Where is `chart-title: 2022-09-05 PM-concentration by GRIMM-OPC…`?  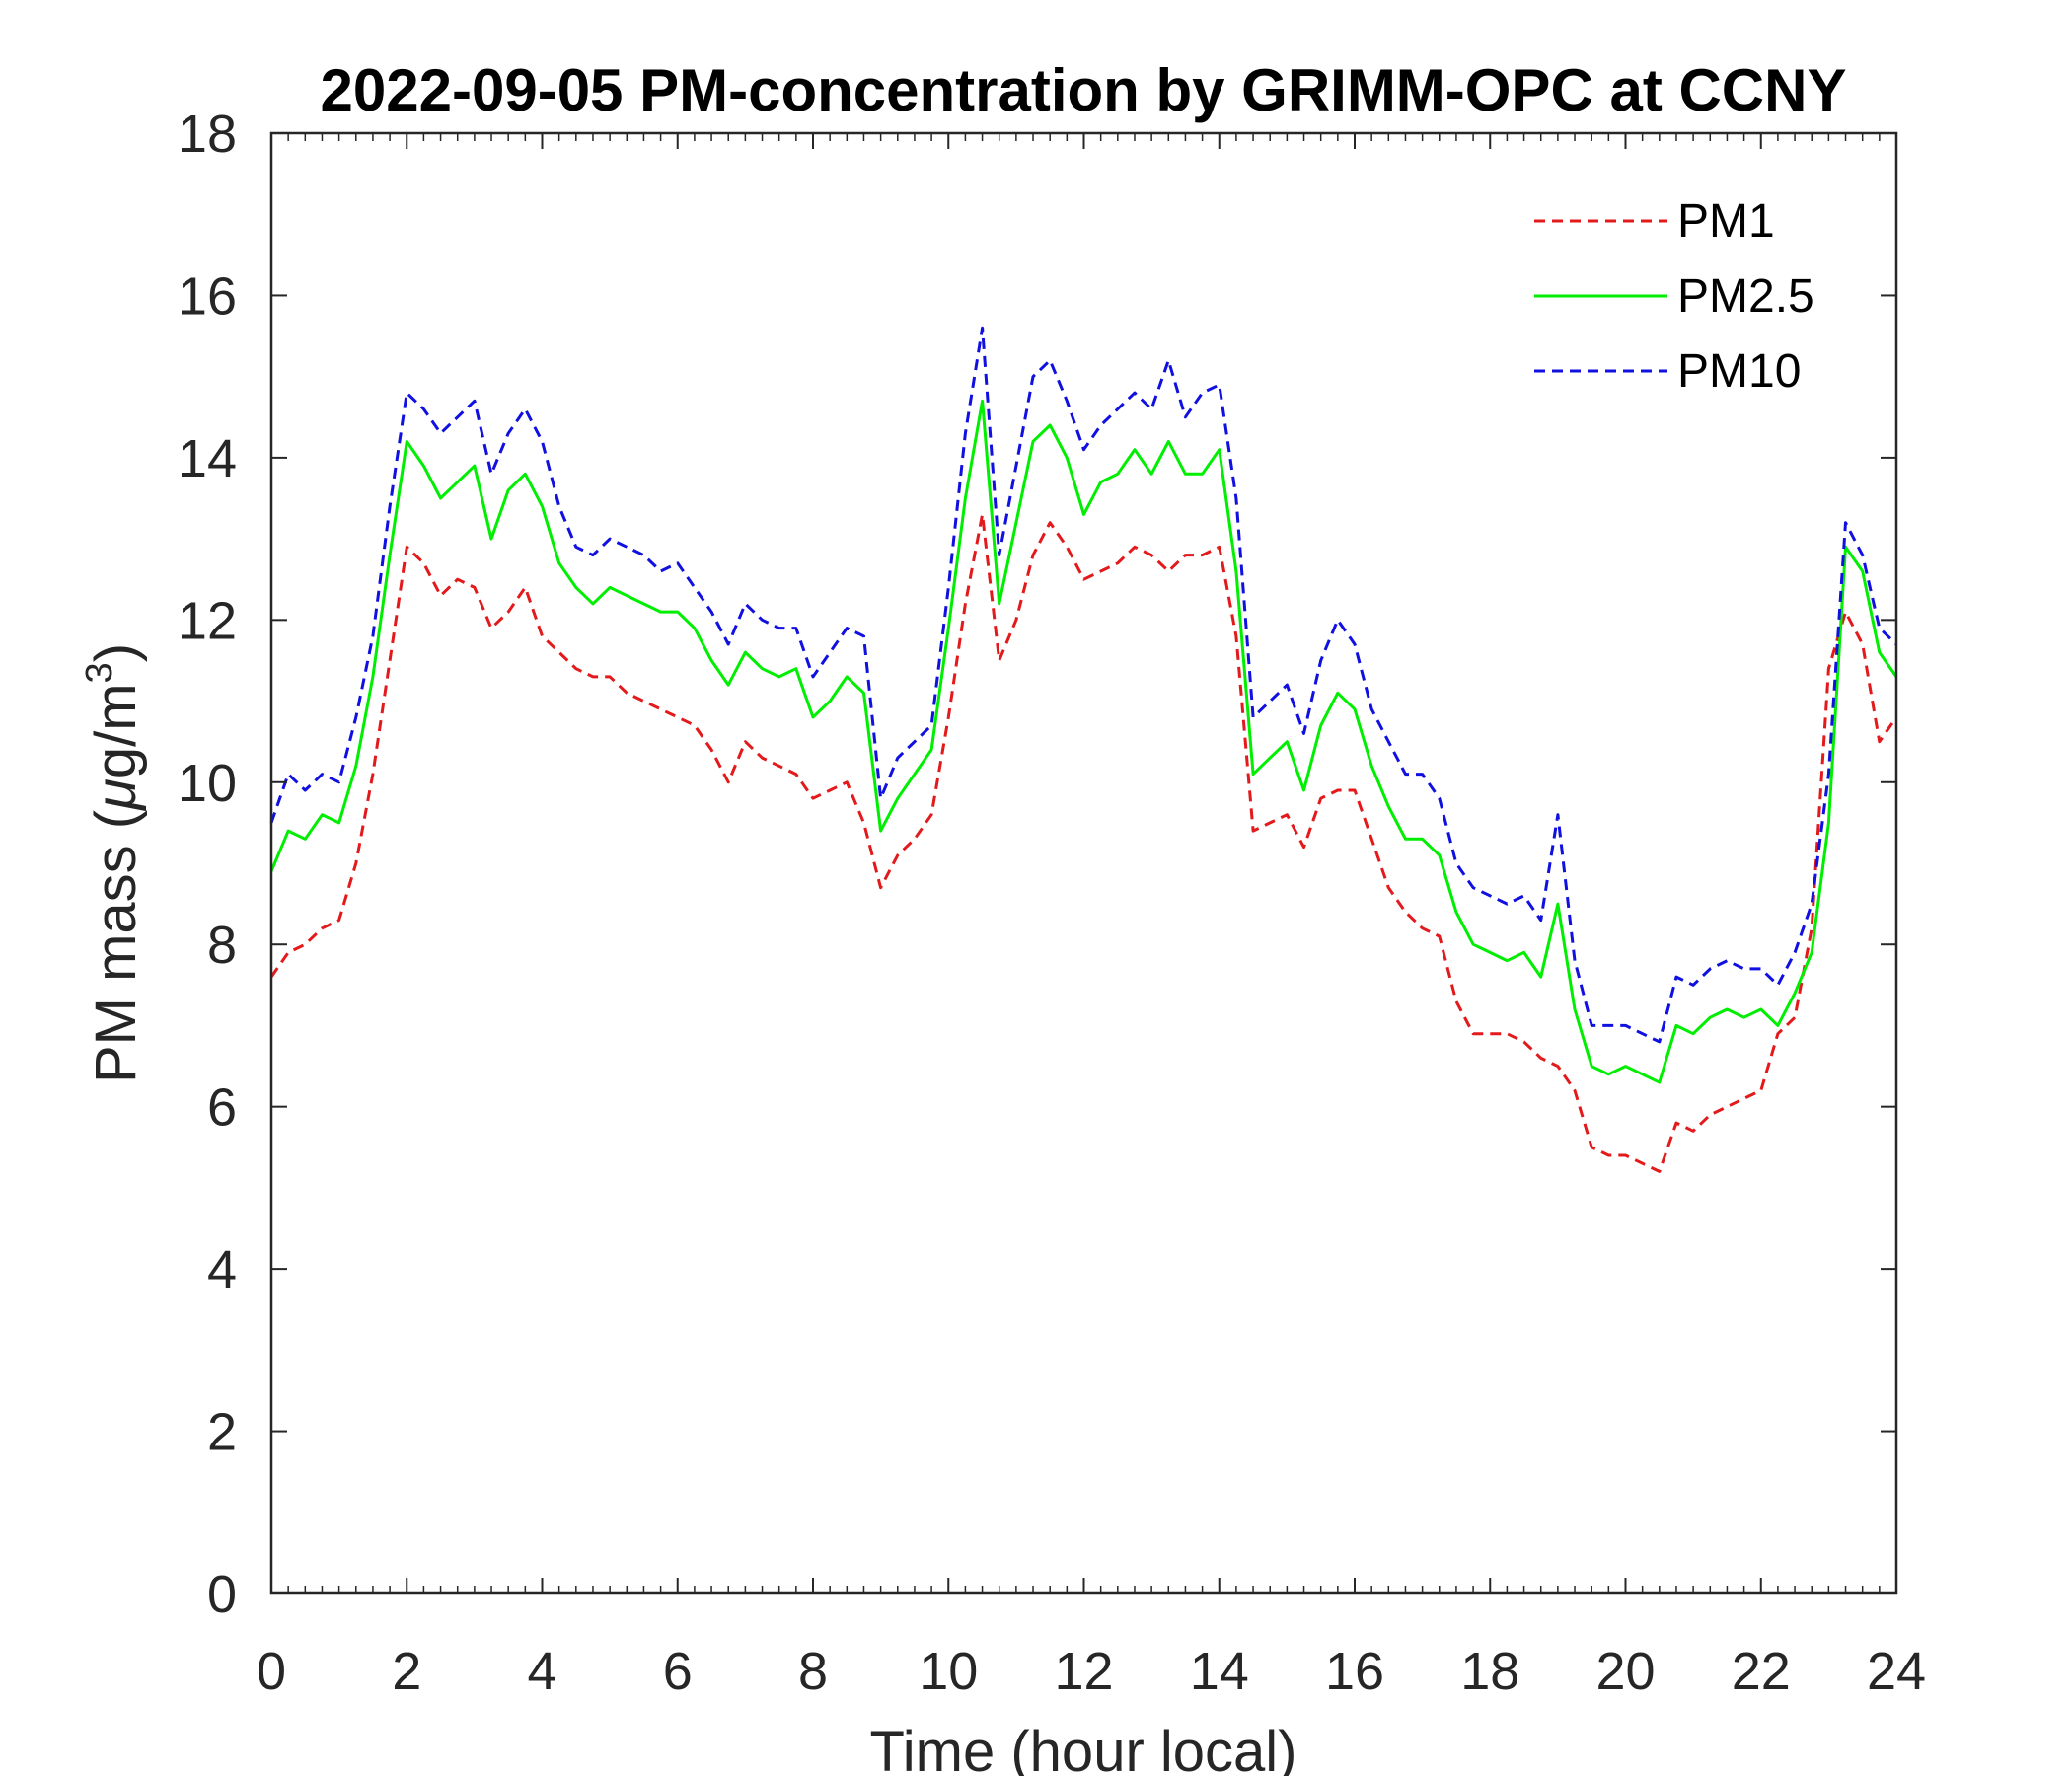
chart-title: 2022-09-05 PM-concentration by GRIMM-OPC… is located at coordinates (1084, 90).